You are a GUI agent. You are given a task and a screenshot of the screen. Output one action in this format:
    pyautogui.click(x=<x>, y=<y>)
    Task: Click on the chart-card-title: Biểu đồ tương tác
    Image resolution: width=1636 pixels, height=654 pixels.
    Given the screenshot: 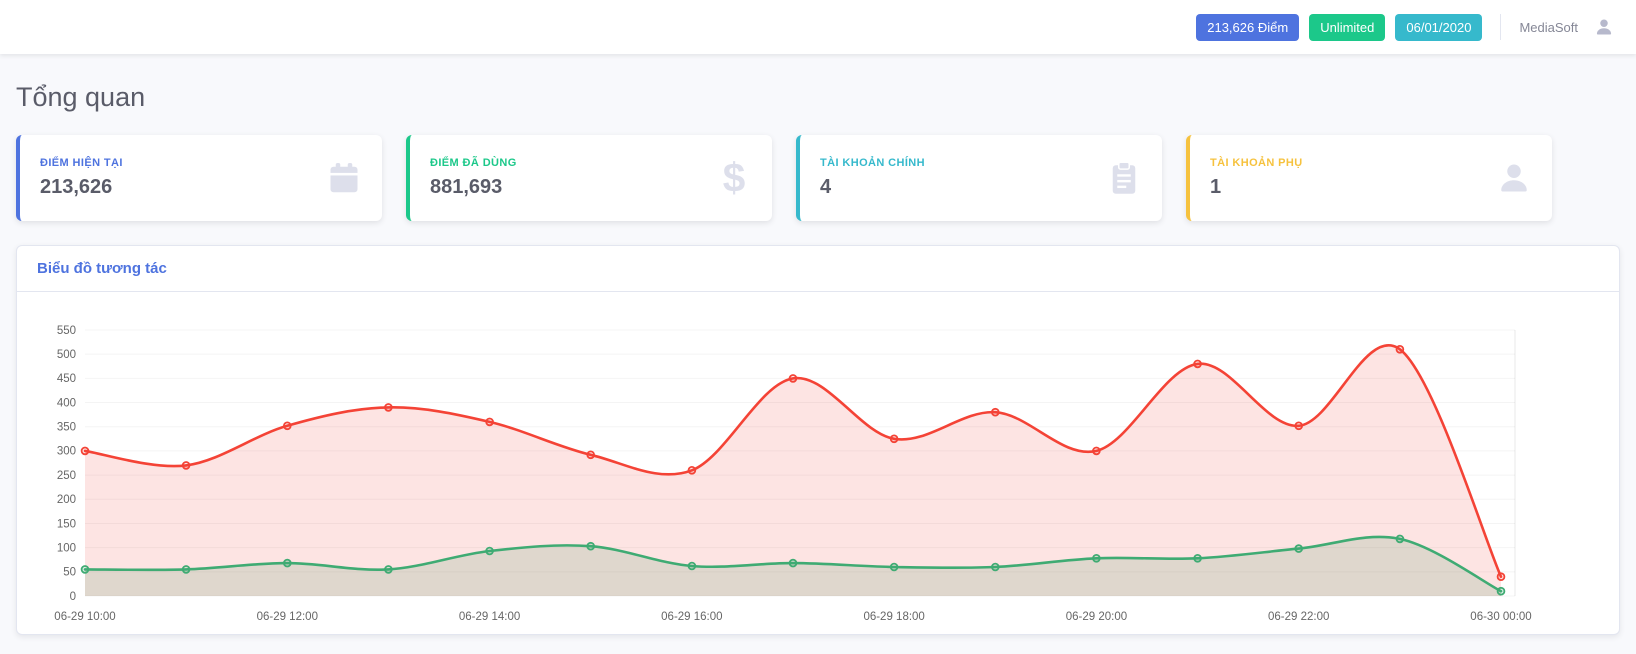 What is the action you would take?
    pyautogui.click(x=102, y=268)
    